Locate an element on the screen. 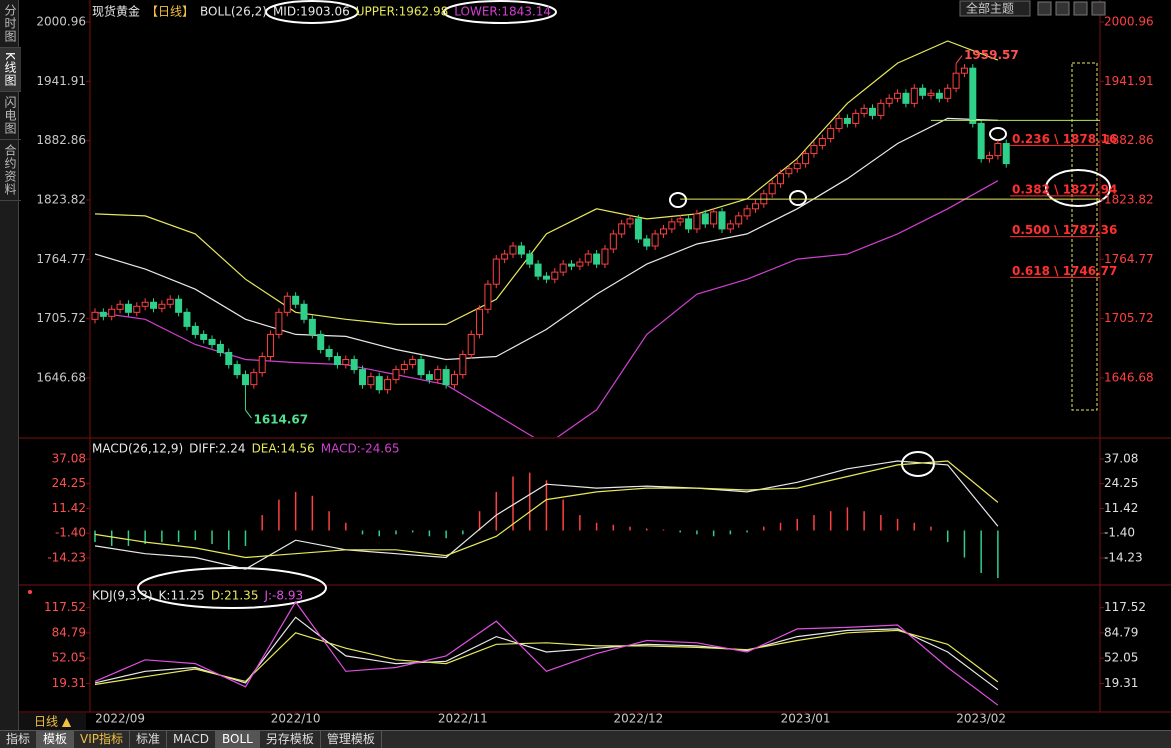  toolbar-tab: 指标 is located at coordinates (19, 739).